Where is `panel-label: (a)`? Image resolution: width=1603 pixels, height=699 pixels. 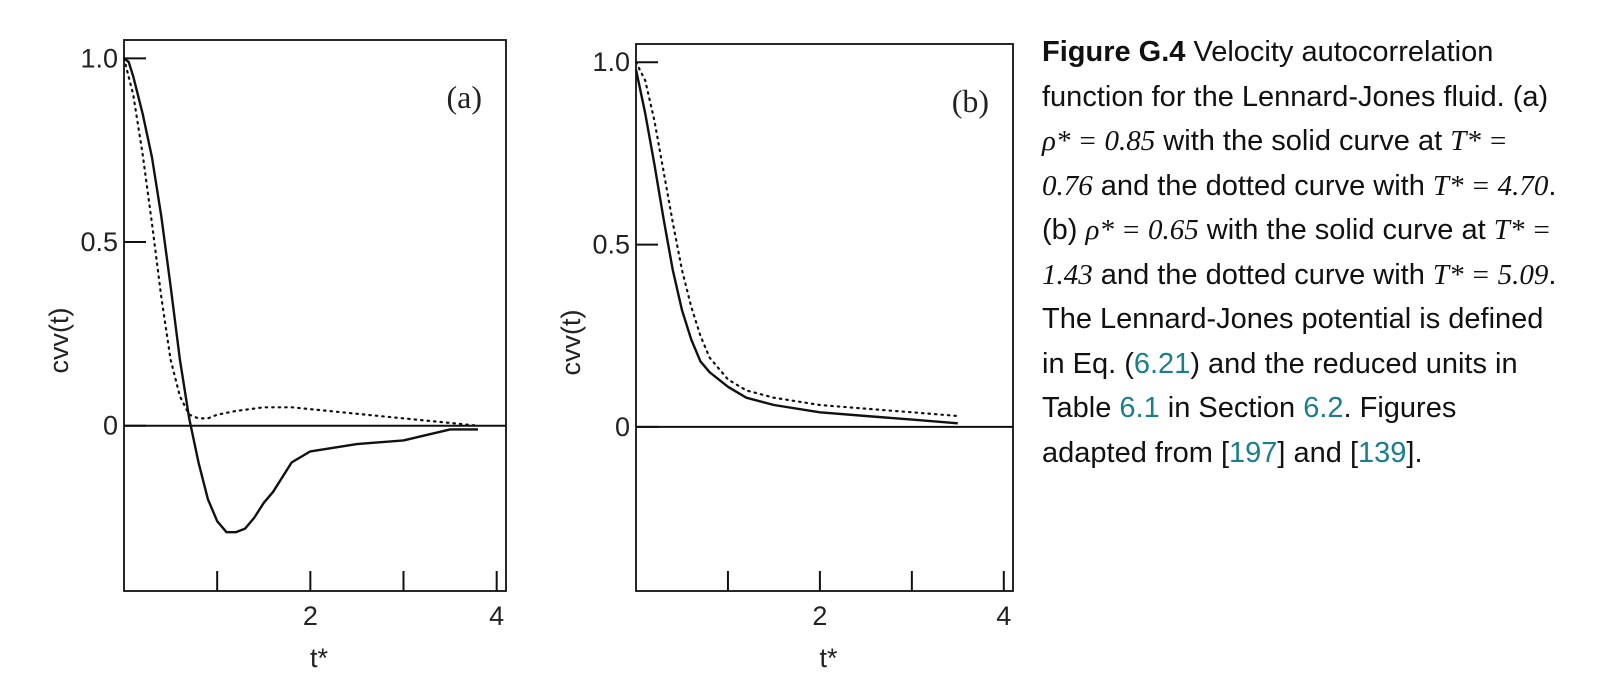
panel-label: (a) is located at coordinates (464, 97).